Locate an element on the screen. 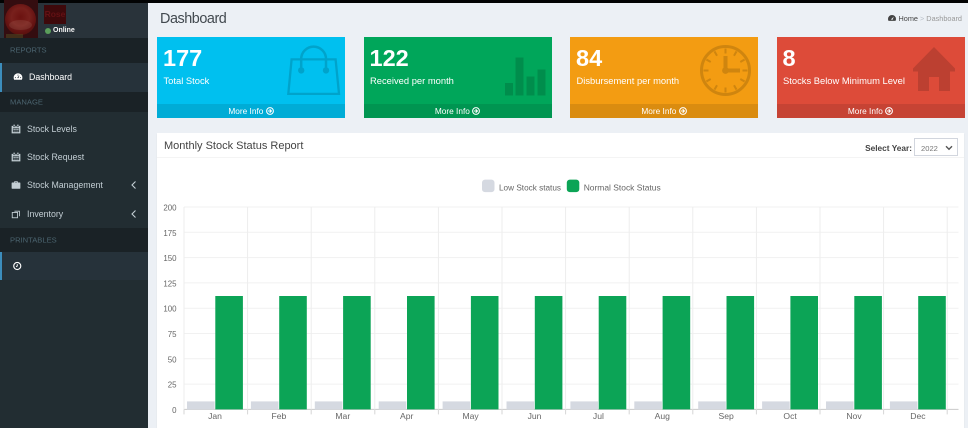  svg-text: Jun is located at coordinates (535, 416).